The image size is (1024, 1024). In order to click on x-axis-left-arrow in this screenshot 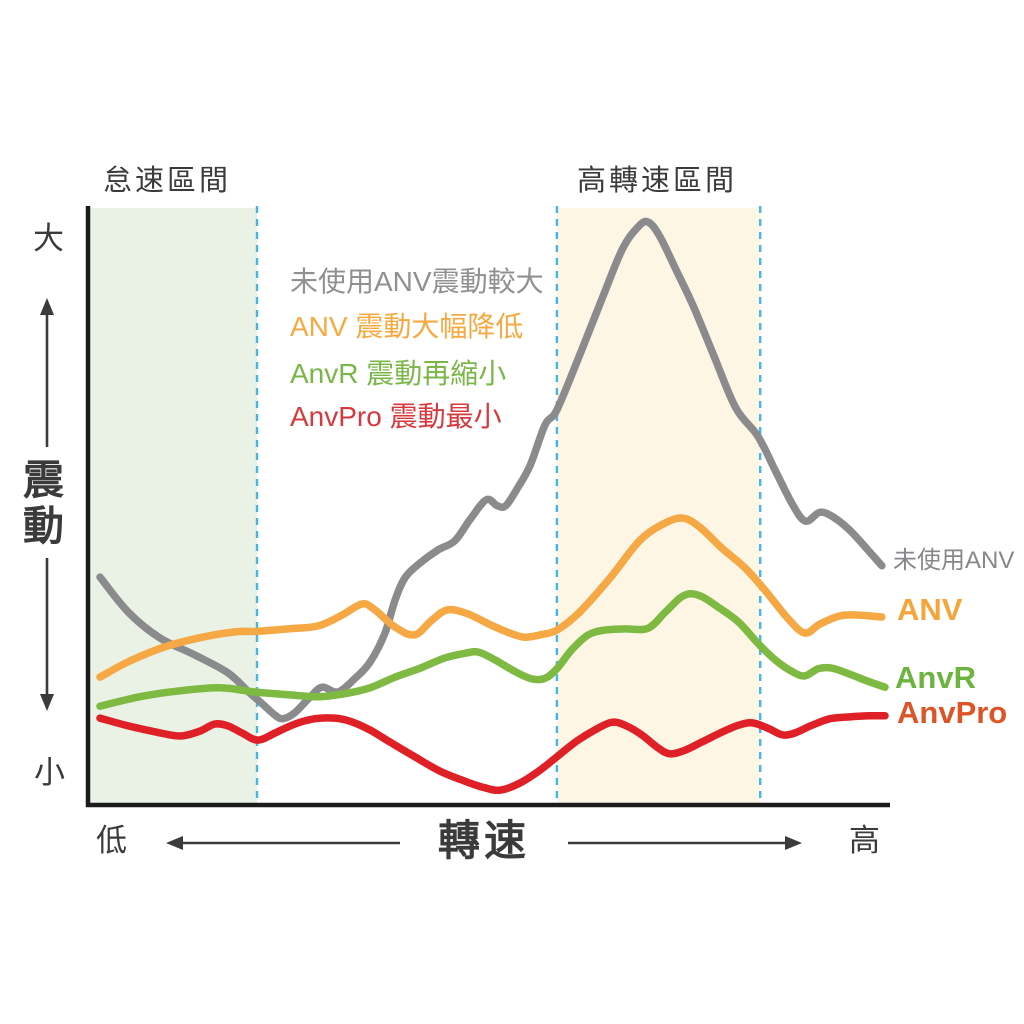, I will do `click(283, 843)`.